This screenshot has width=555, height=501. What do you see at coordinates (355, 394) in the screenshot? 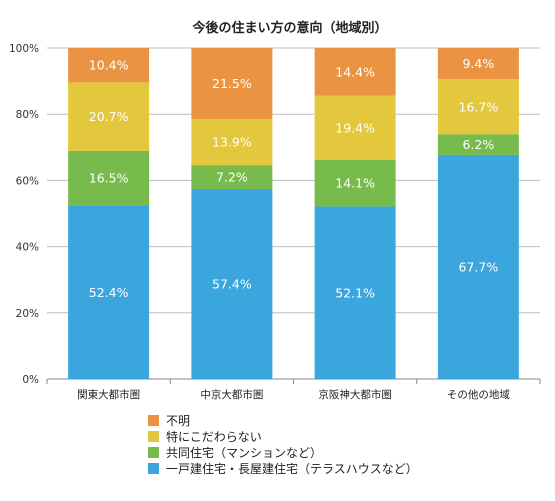
I see `x-tick-label: 京阪神大都市圏` at bounding box center [355, 394].